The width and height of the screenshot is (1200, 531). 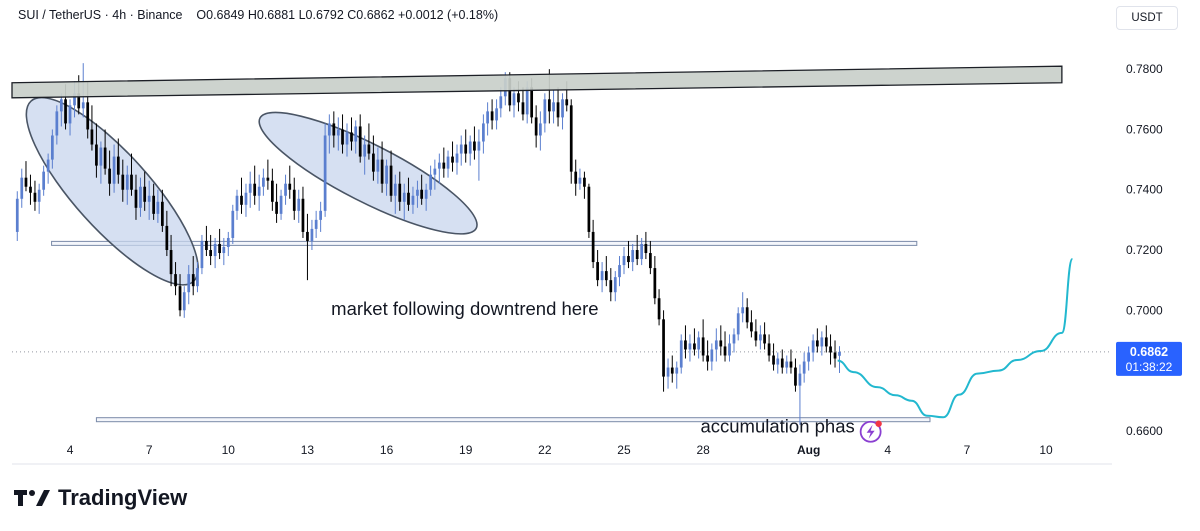 What do you see at coordinates (537, 82) in the screenshot?
I see `resistance-zone` at bounding box center [537, 82].